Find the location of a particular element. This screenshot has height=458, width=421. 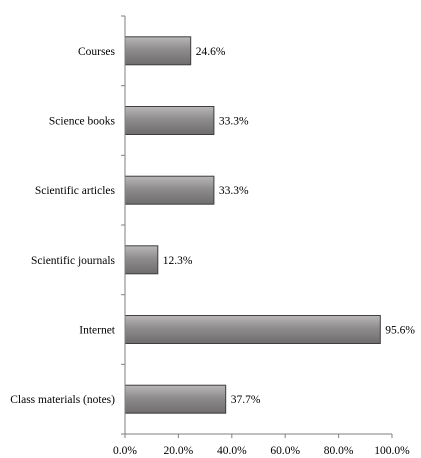

x-tick-label-4: 80.0% is located at coordinates (339, 451).